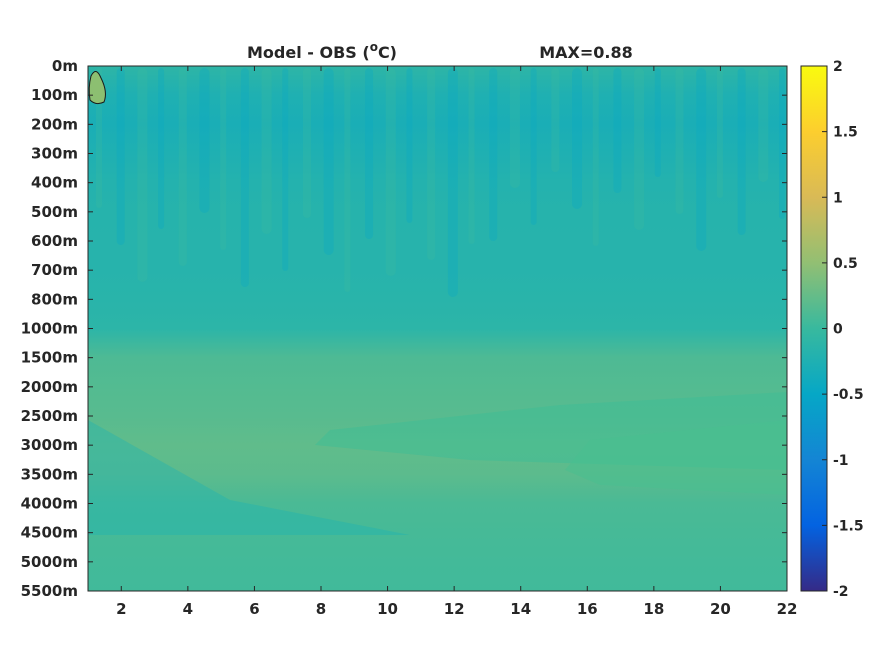 The image size is (875, 656). Describe the element at coordinates (838, 198) in the screenshot. I see `colorbar-tick-label: 1` at that location.